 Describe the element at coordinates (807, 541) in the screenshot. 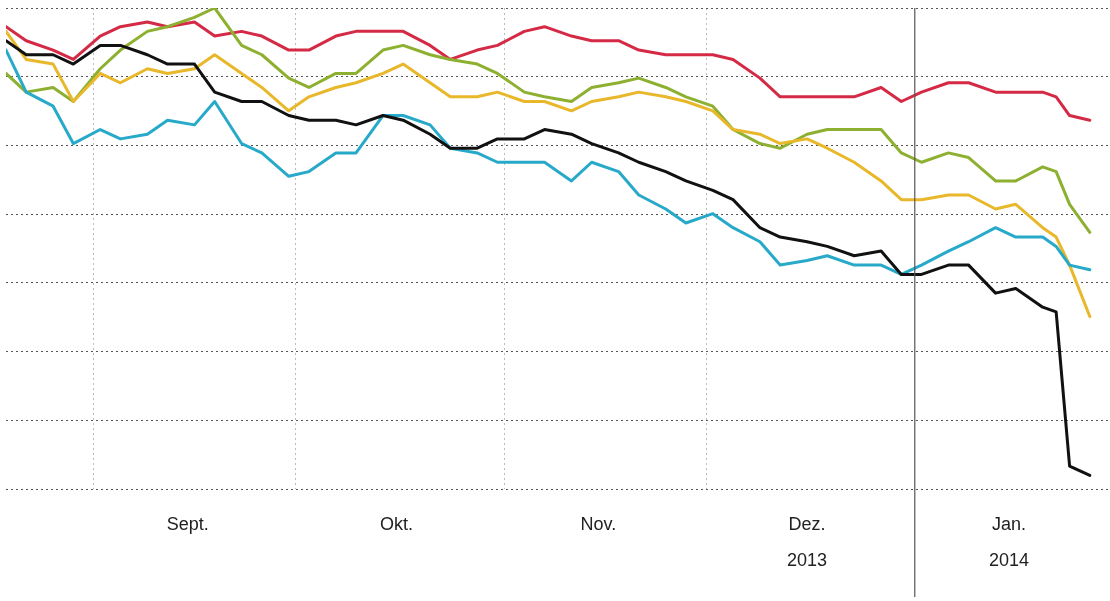

I see `x-tick-label: Dez. 2013` at that location.